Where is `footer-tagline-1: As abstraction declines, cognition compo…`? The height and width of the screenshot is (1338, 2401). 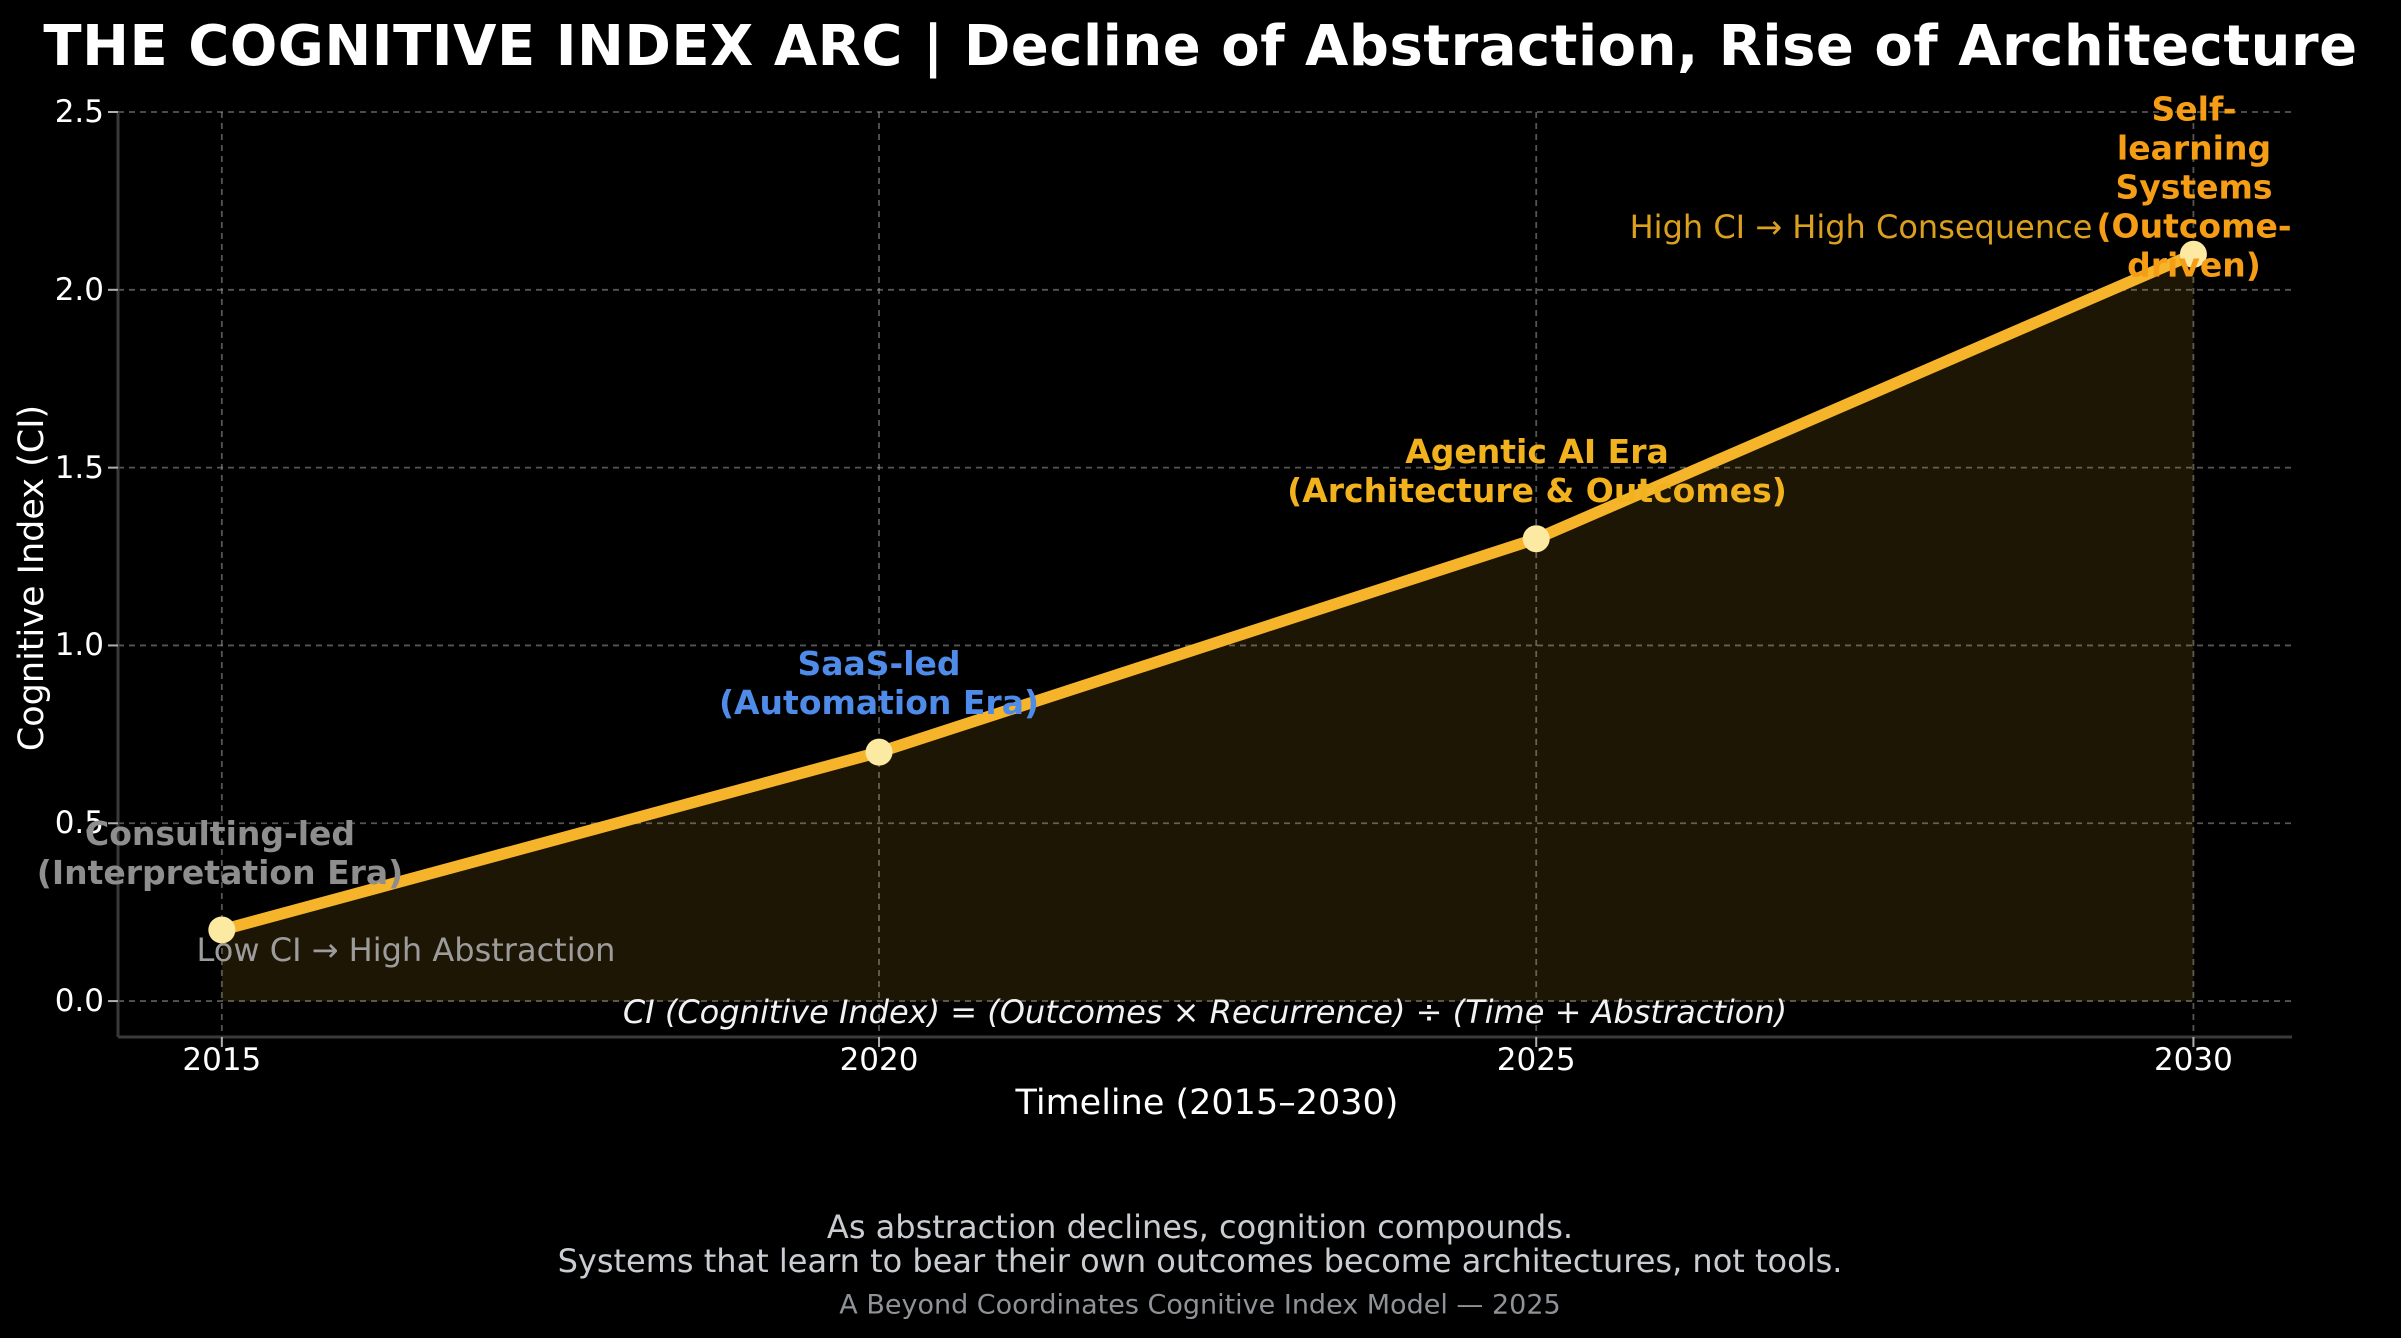 footer-tagline-1: As abstraction declines, cognition compo… is located at coordinates (1200, 1227).